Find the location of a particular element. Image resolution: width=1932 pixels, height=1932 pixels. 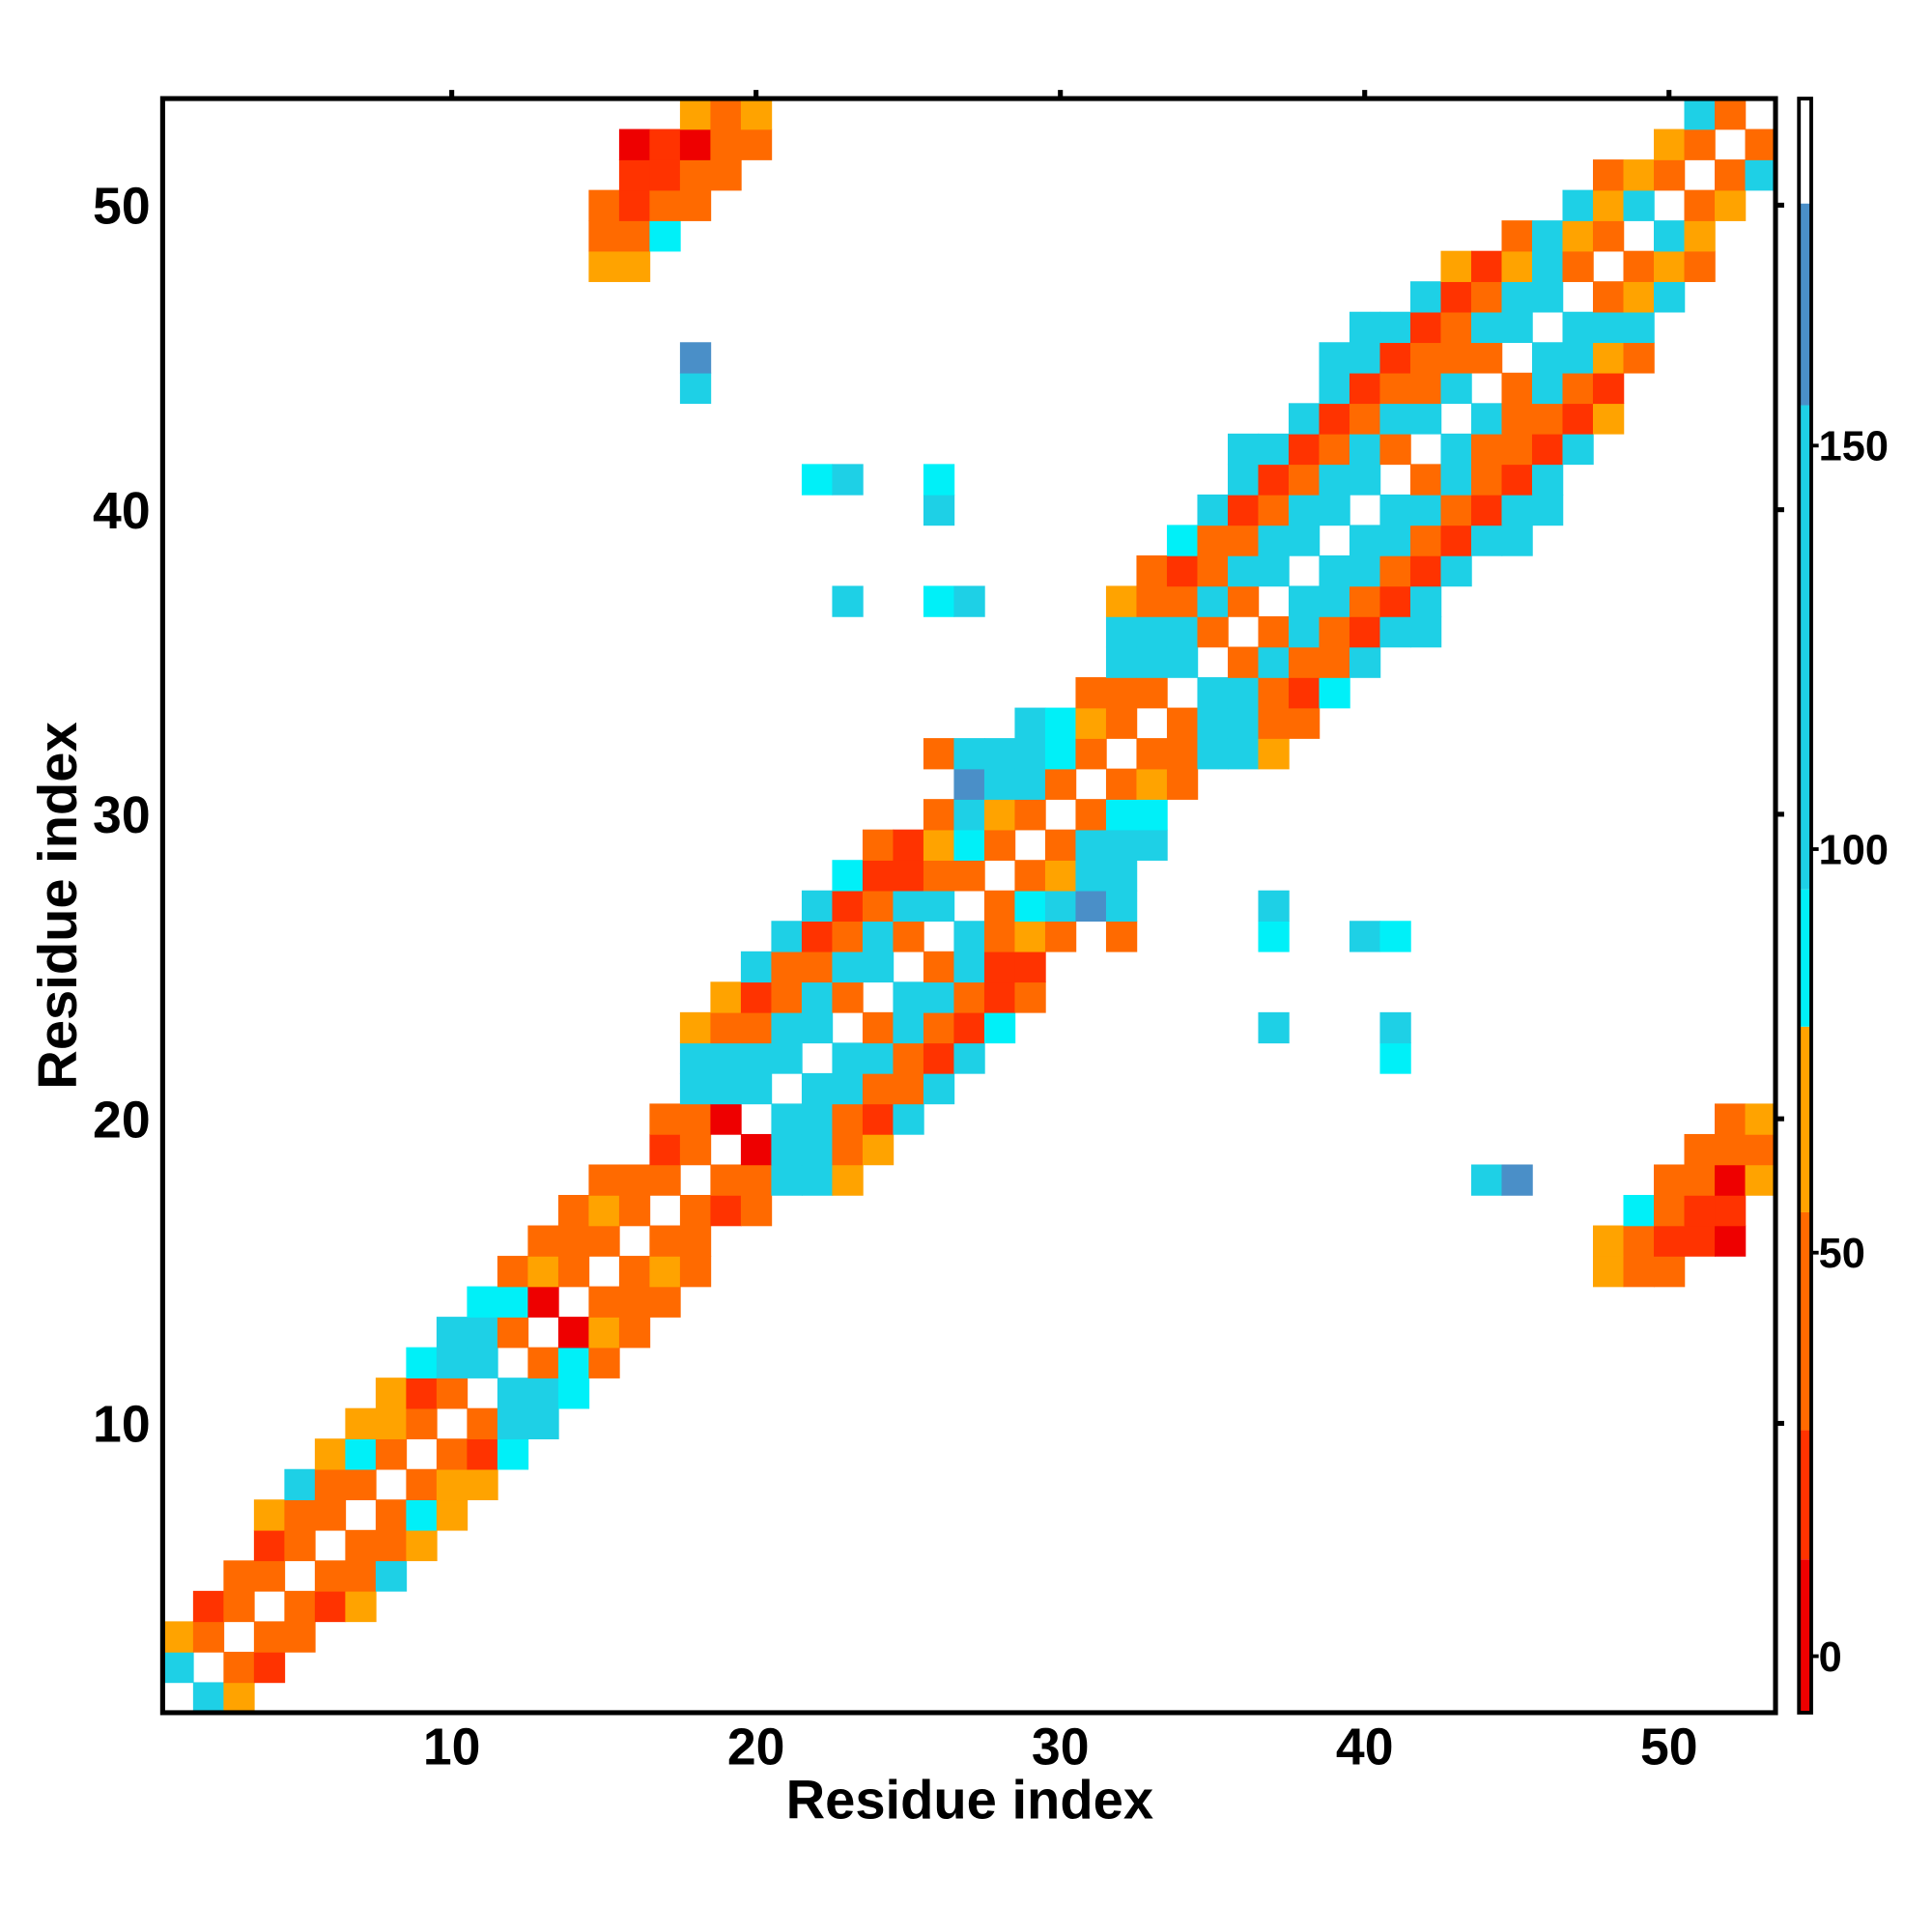

colorbar-tick-label: 150 is located at coordinates (1854, 447).